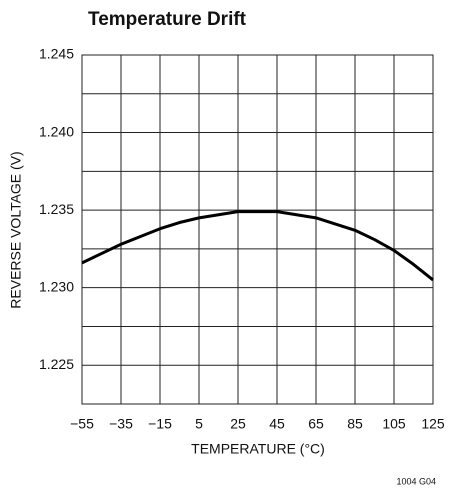  Describe the element at coordinates (277, 424) in the screenshot. I see `x-tick-label: 45` at that location.